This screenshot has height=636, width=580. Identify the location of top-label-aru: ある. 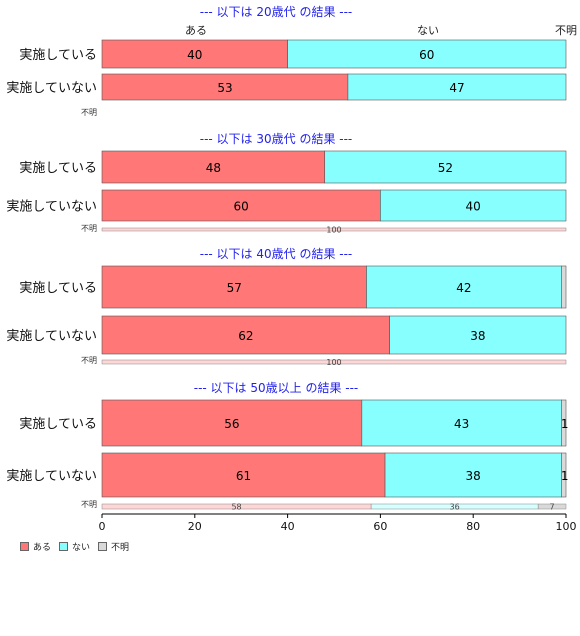
(196, 30).